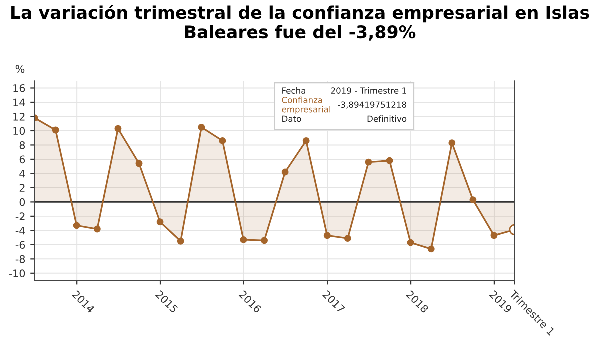 This screenshot has height=338, width=600. I want to click on y-tick-label: 2, so click(22, 188).